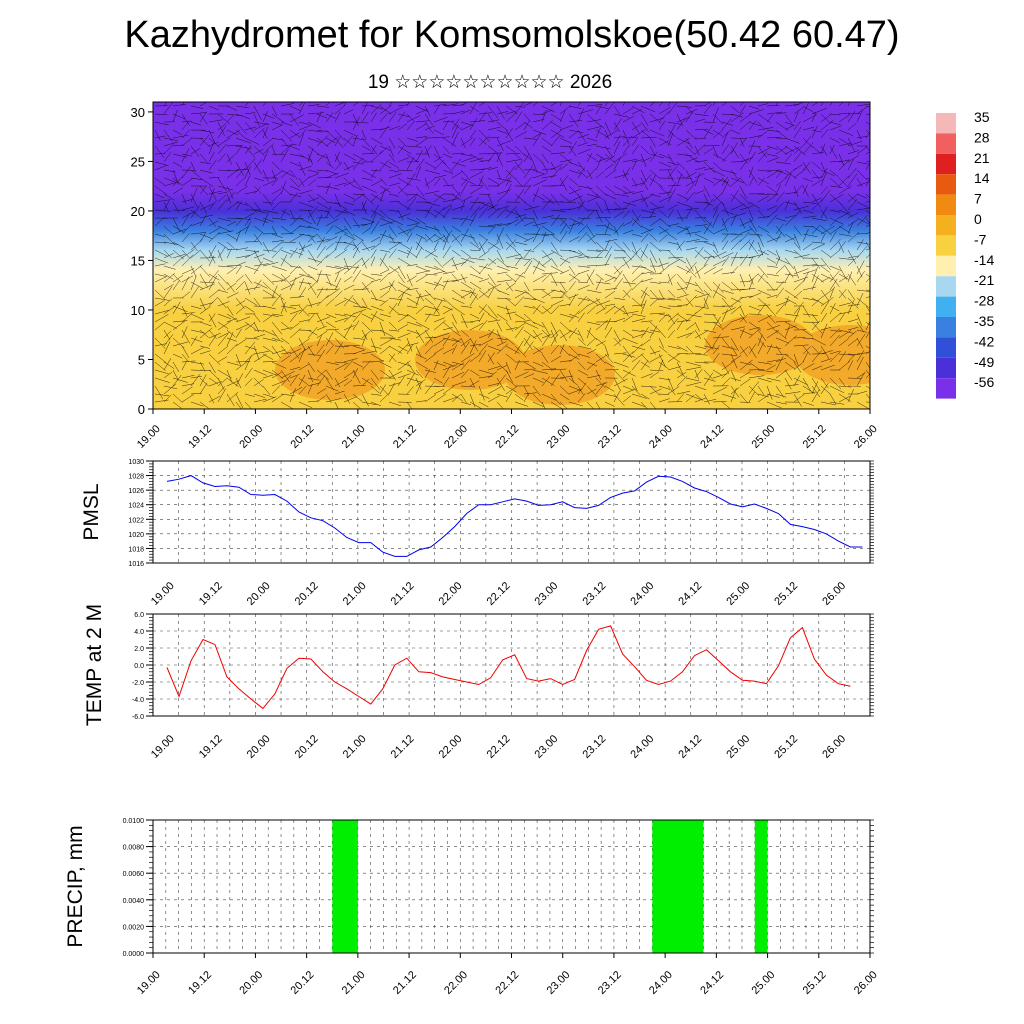 The height and width of the screenshot is (1024, 1024). Describe the element at coordinates (984, 321) in the screenshot. I see `colorbar-label: -35` at that location.